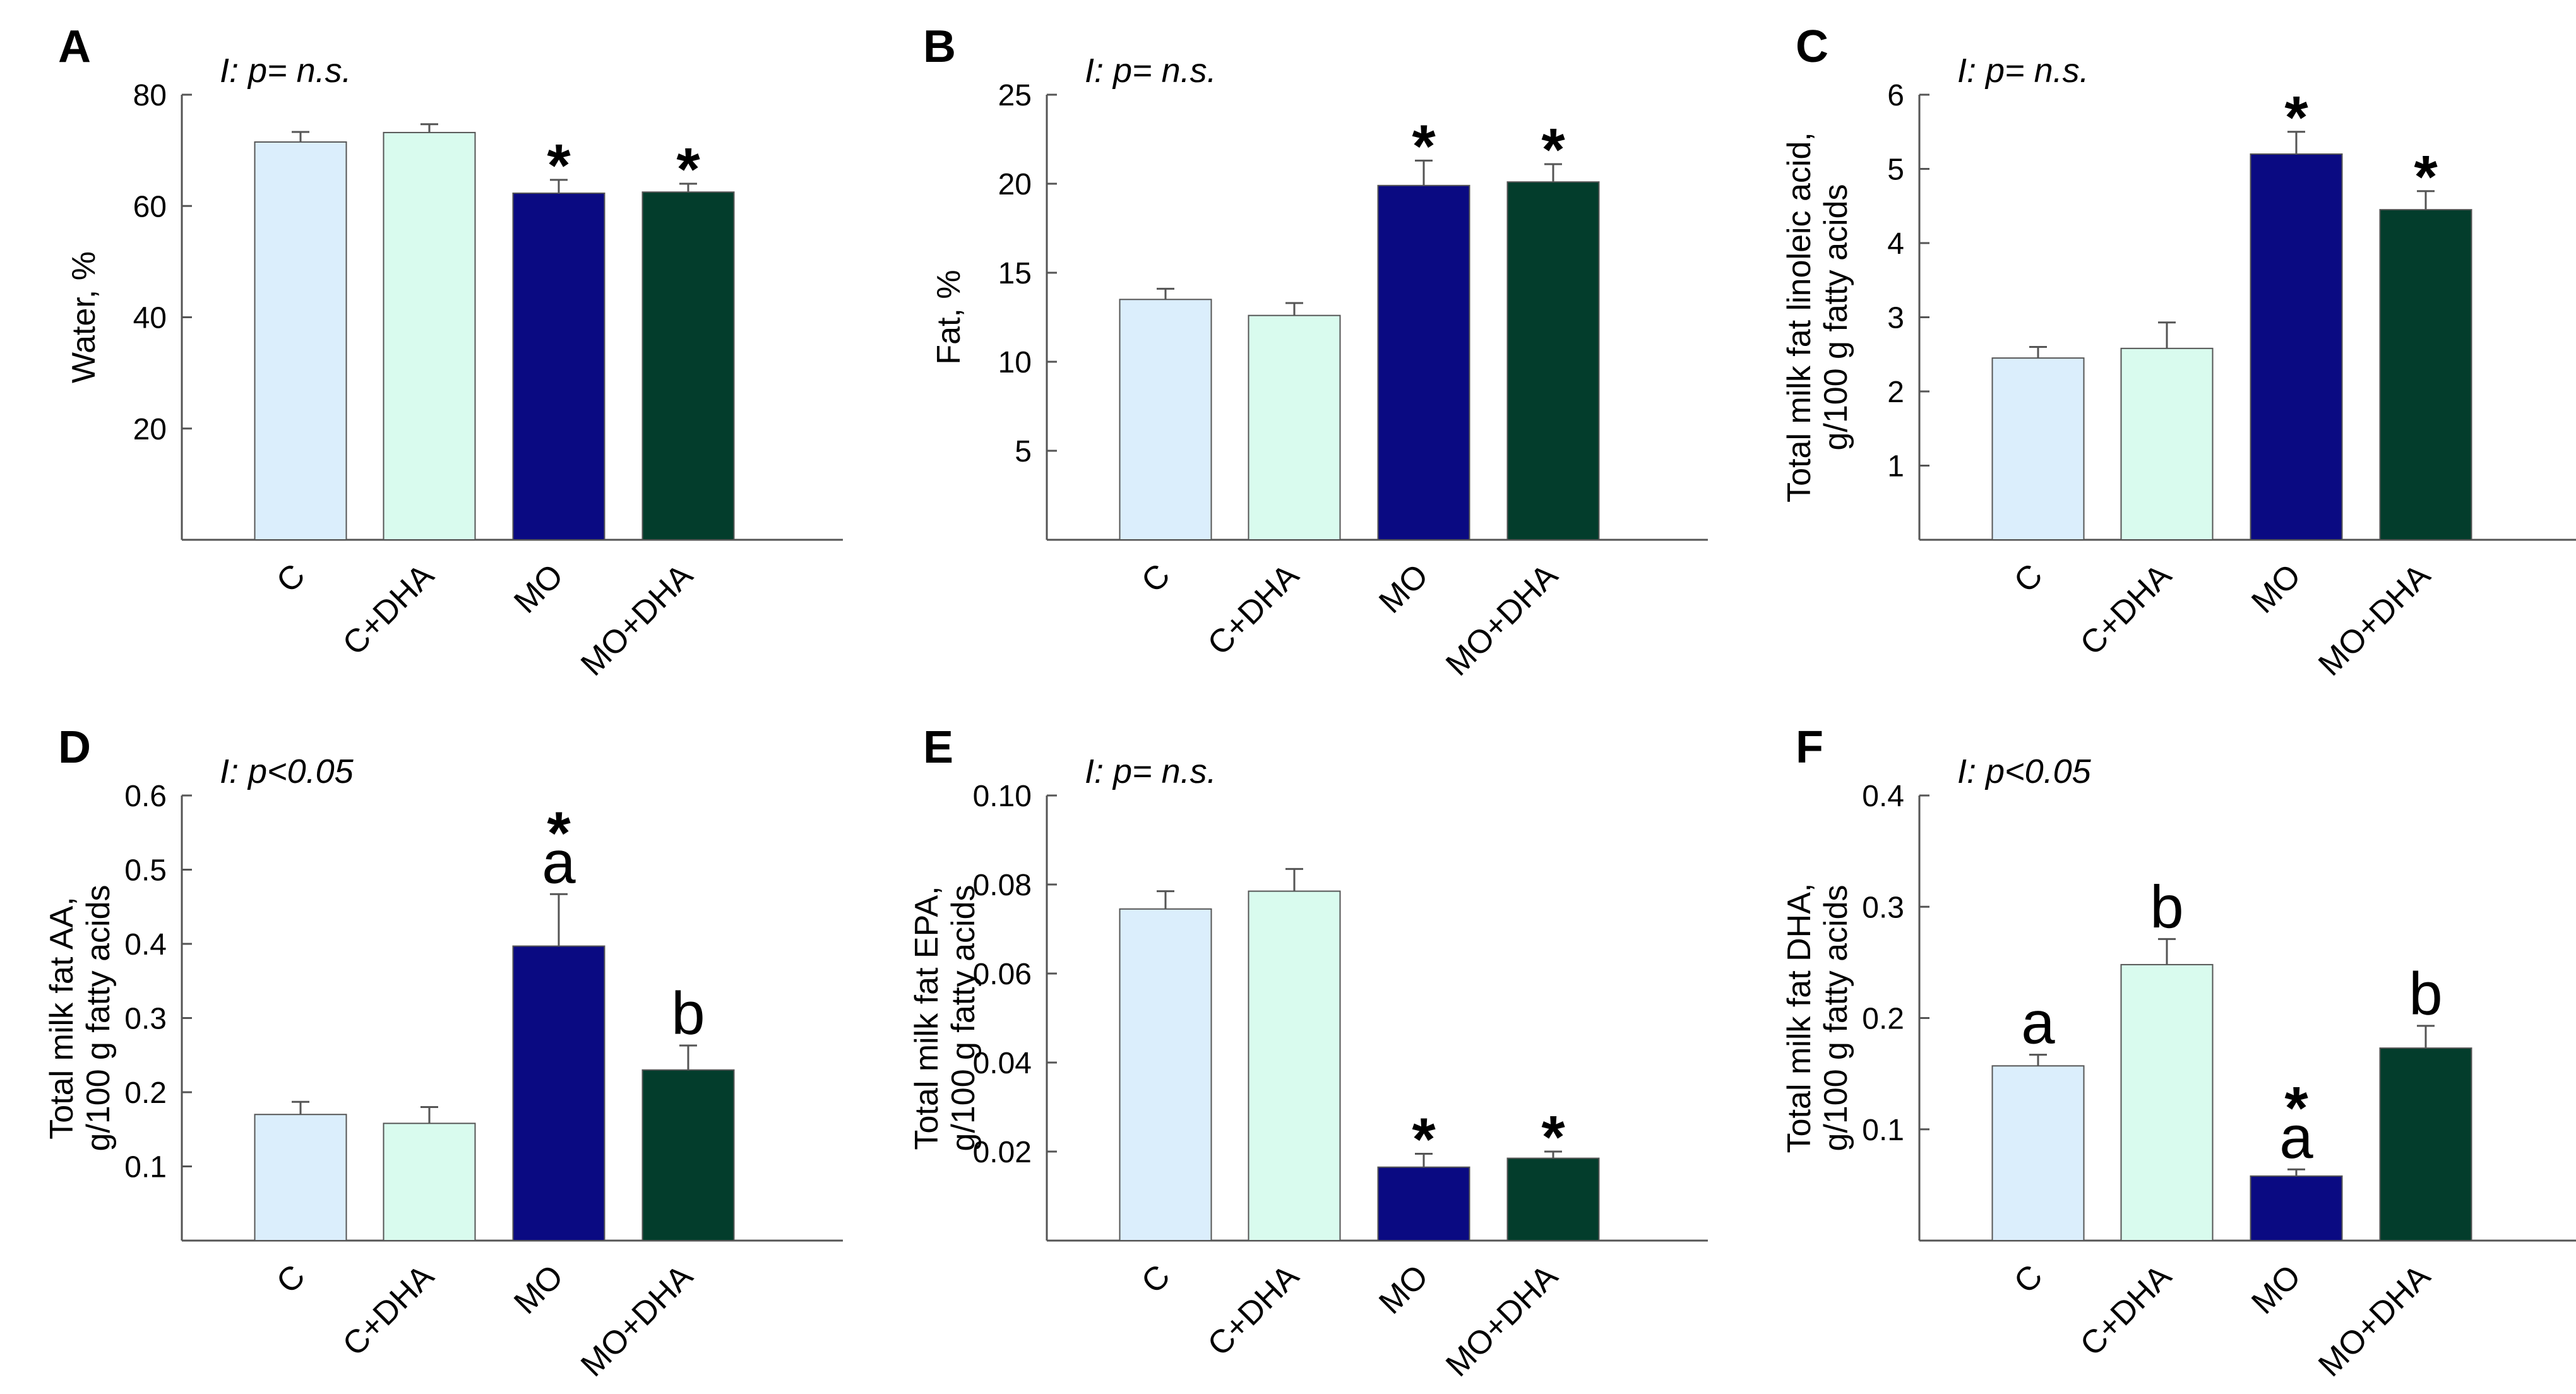  I want to click on y-tick-label: 20, so click(1015, 184).